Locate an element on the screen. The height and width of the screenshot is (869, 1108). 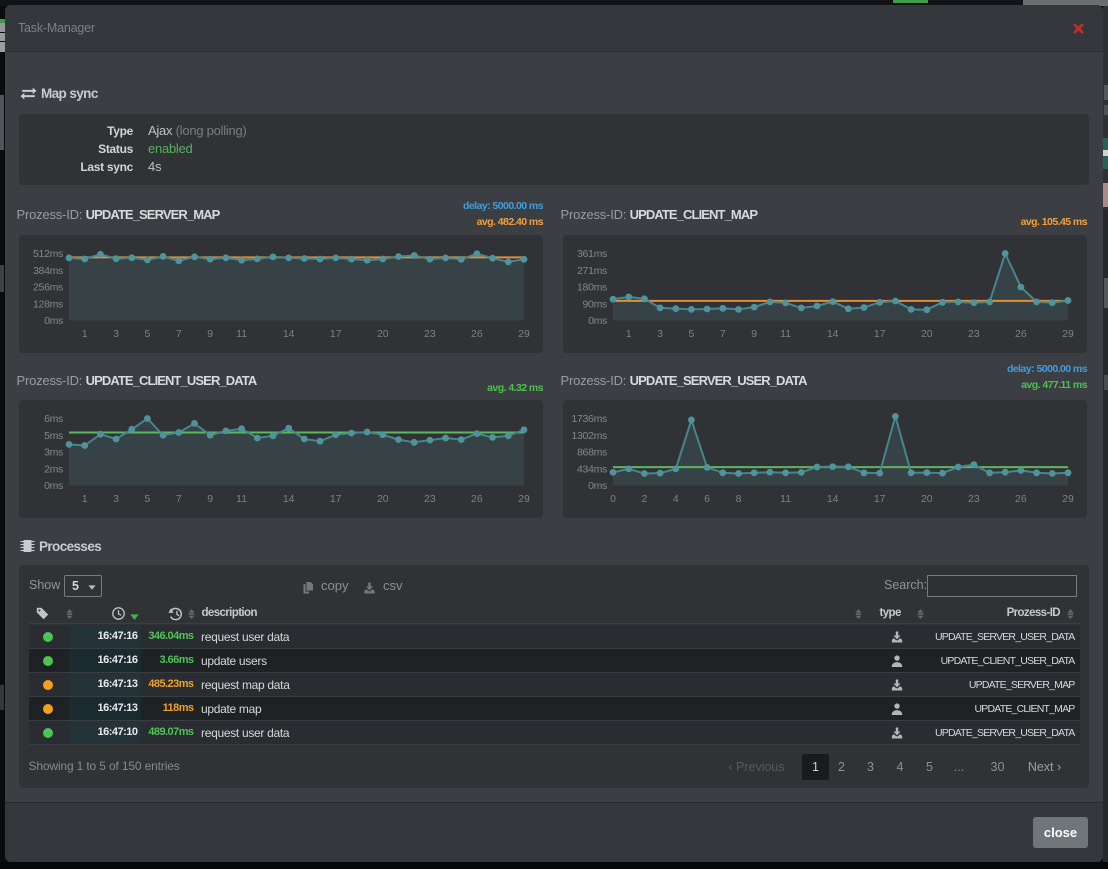
svg-text: 6ms is located at coordinates (53, 419).